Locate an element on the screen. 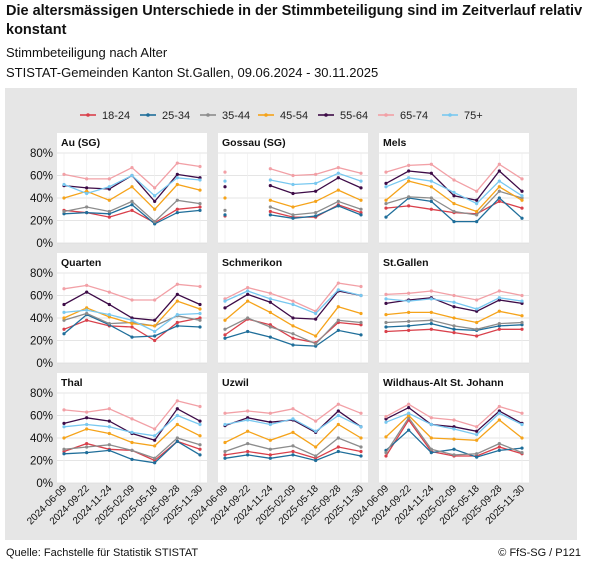 This screenshot has width=589, height=563. panel-6: St.Gallen is located at coordinates (454, 308).